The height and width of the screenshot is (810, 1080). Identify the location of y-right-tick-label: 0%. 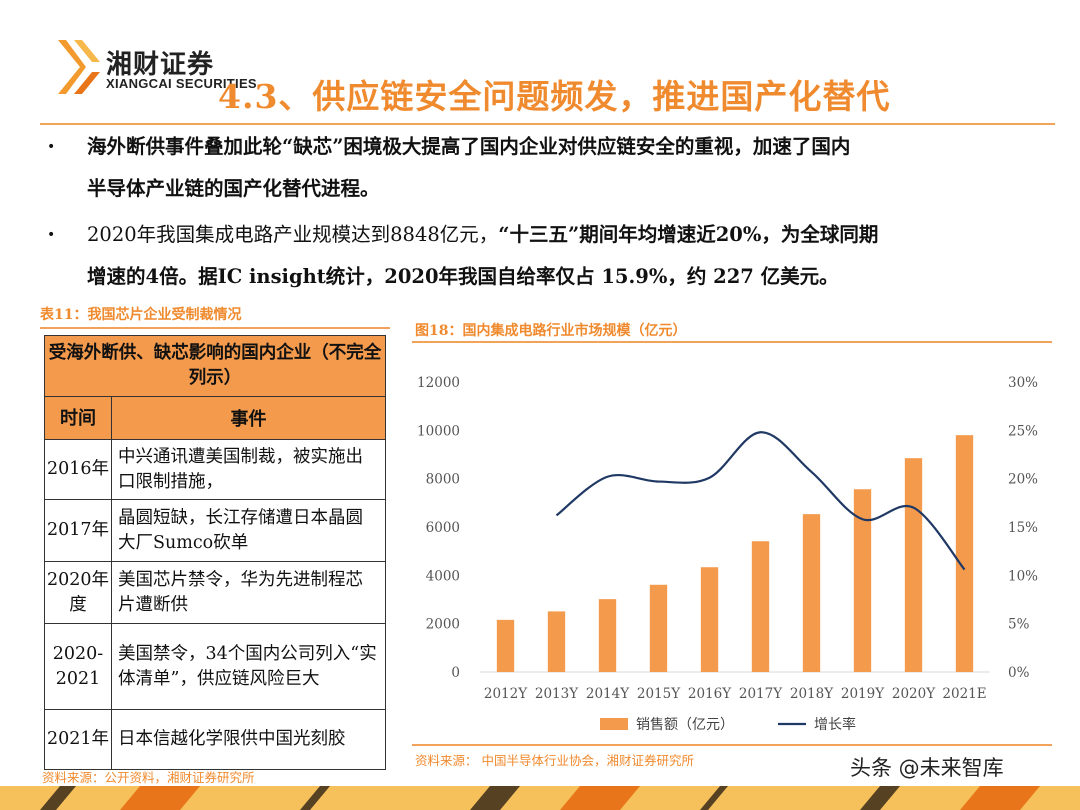
(1019, 673).